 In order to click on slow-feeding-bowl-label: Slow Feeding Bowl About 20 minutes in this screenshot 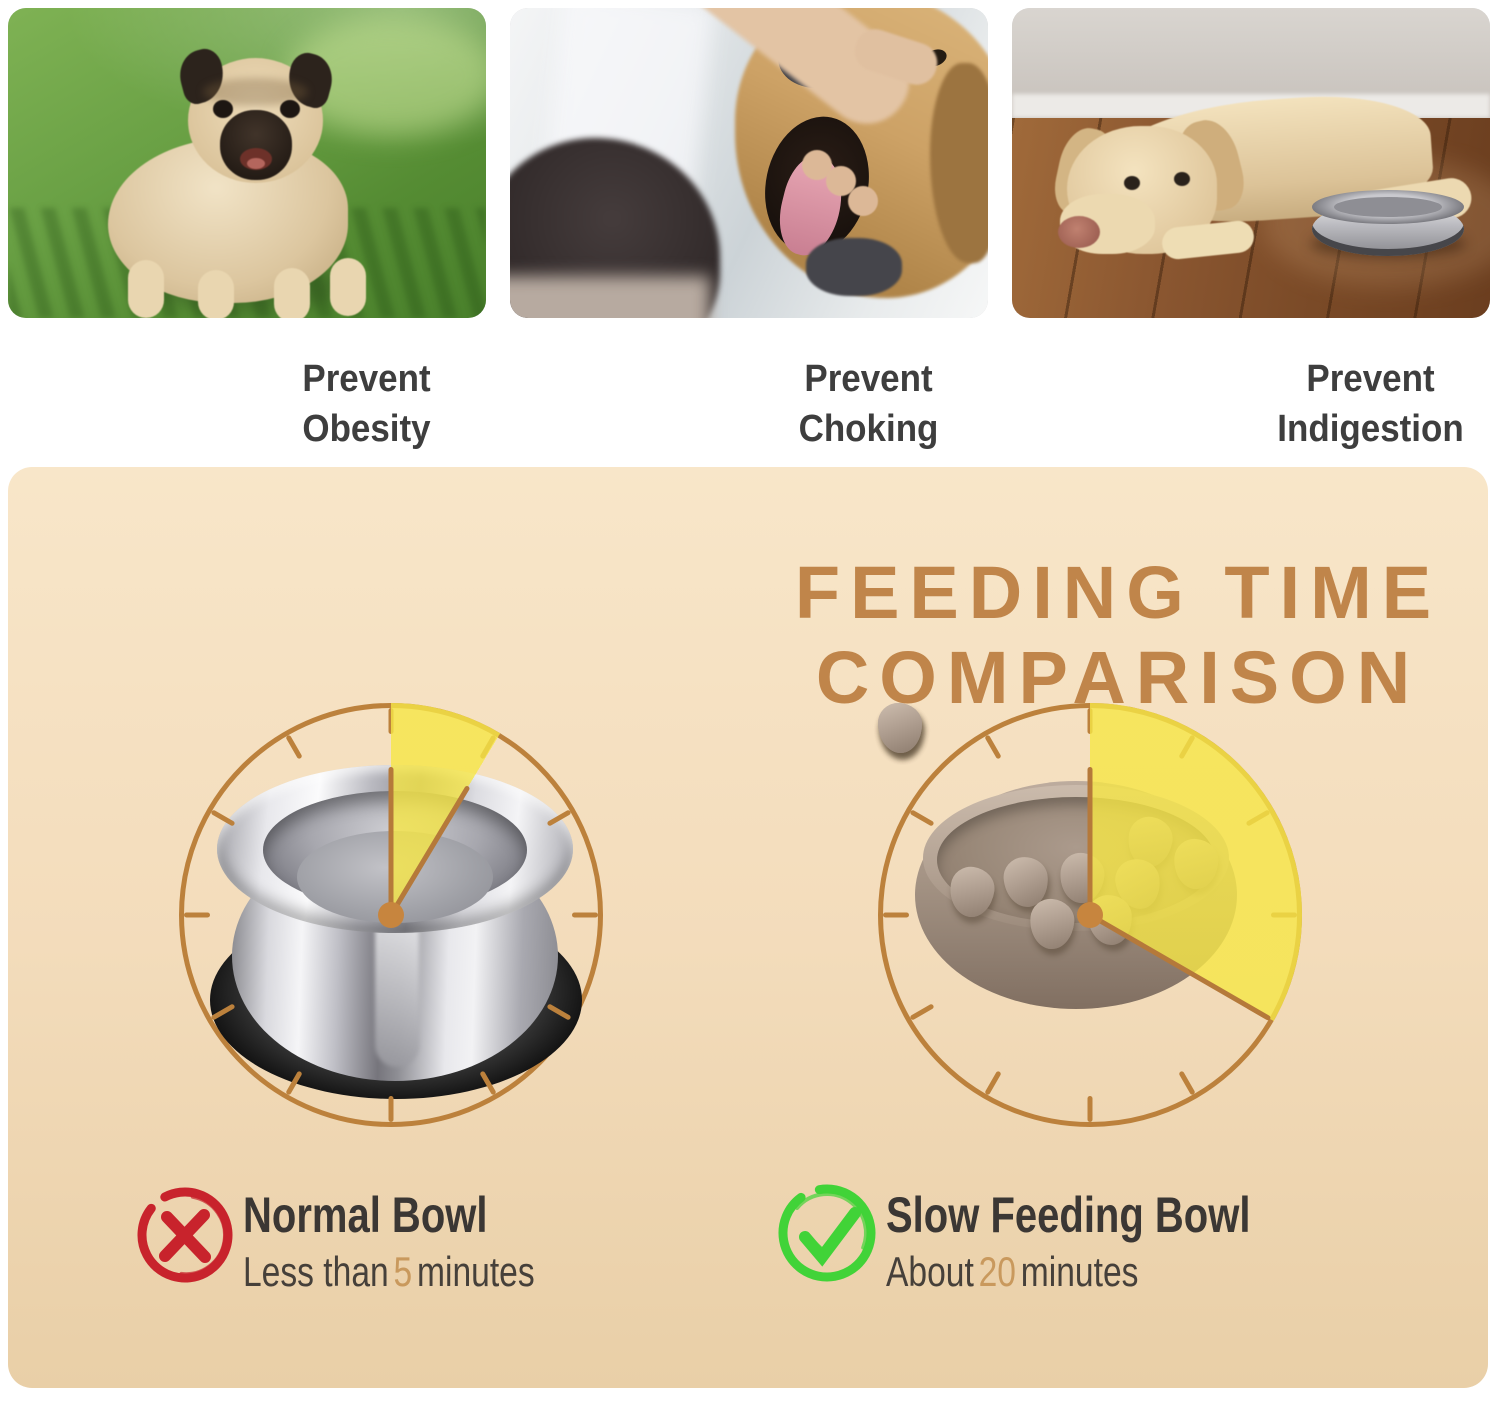, I will do `click(1114, 1240)`.